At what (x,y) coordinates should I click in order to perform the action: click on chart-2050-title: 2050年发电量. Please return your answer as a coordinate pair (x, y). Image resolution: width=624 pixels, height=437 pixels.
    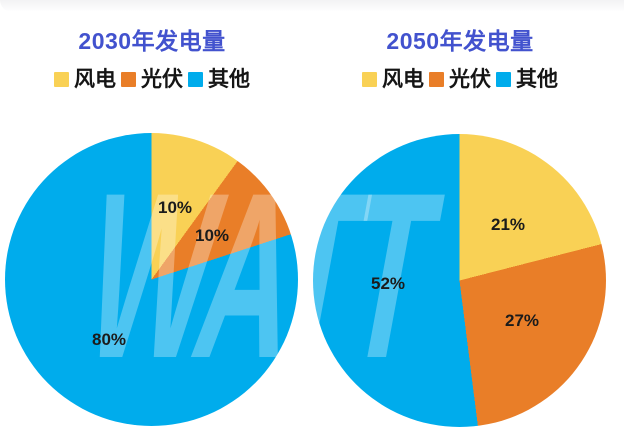
    Looking at the image, I should click on (460, 41).